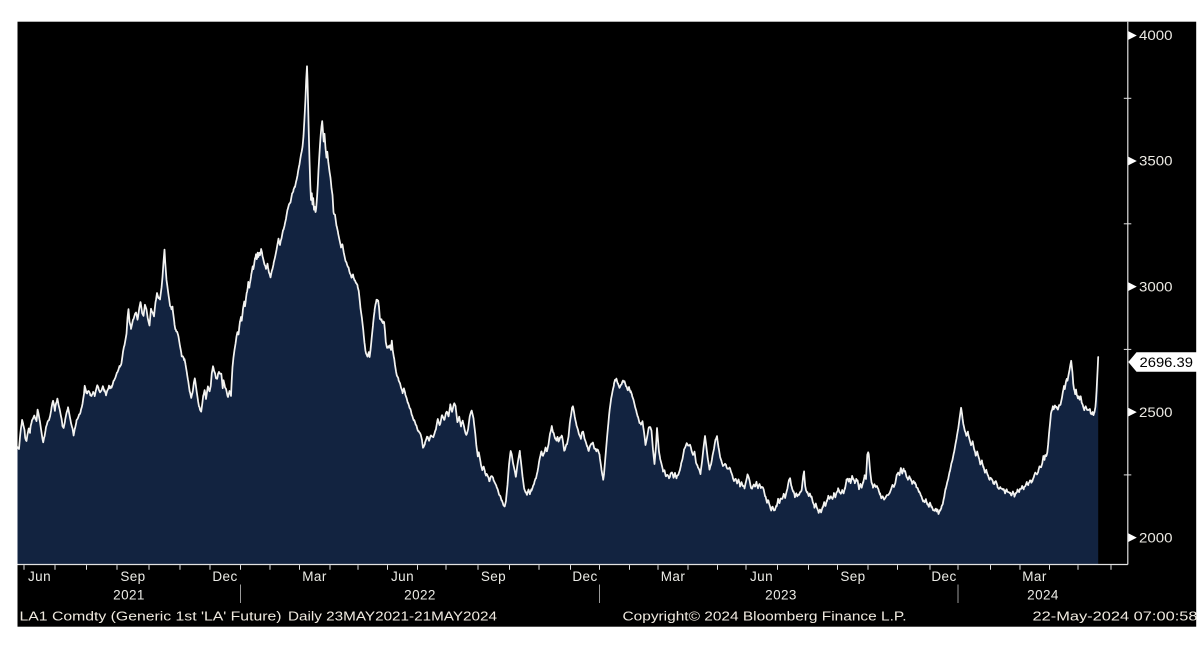  I want to click on svg-text: 3000, so click(1156, 286).